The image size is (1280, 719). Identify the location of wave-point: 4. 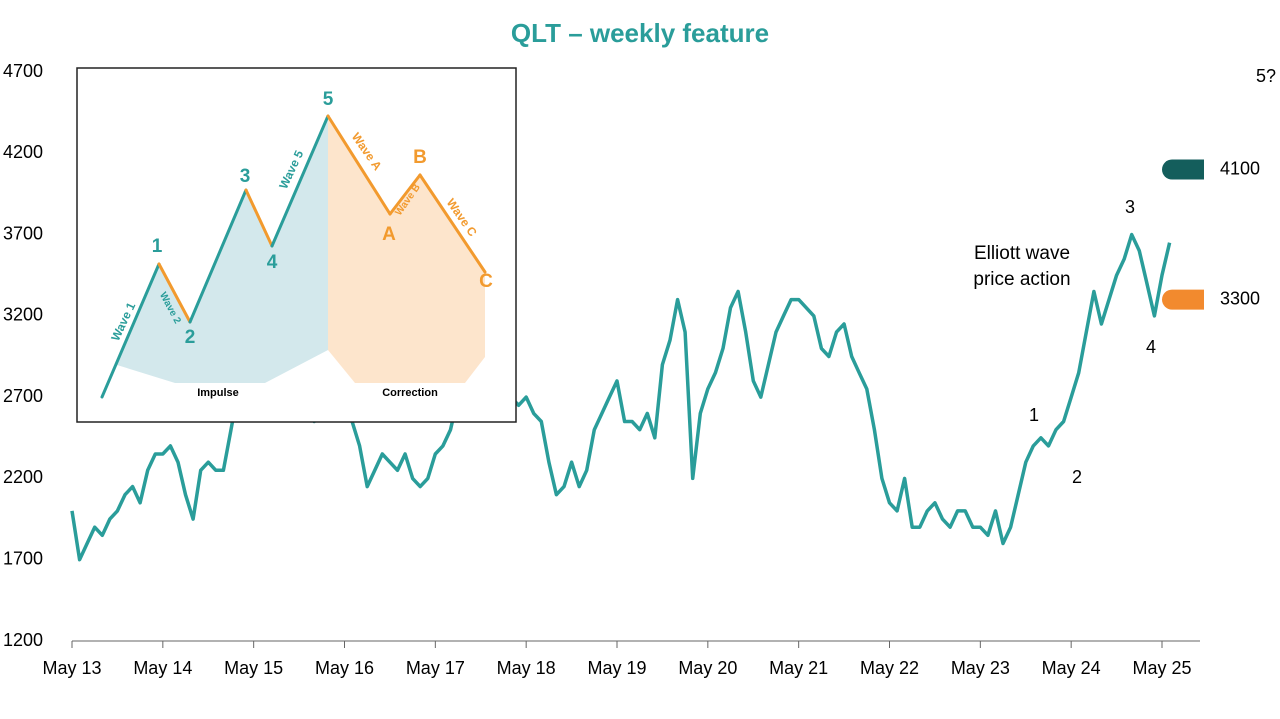
(272, 262).